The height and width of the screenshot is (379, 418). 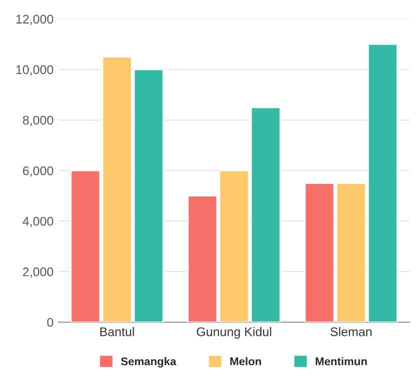 I want to click on x-tick-label: Bantul, so click(x=117, y=331).